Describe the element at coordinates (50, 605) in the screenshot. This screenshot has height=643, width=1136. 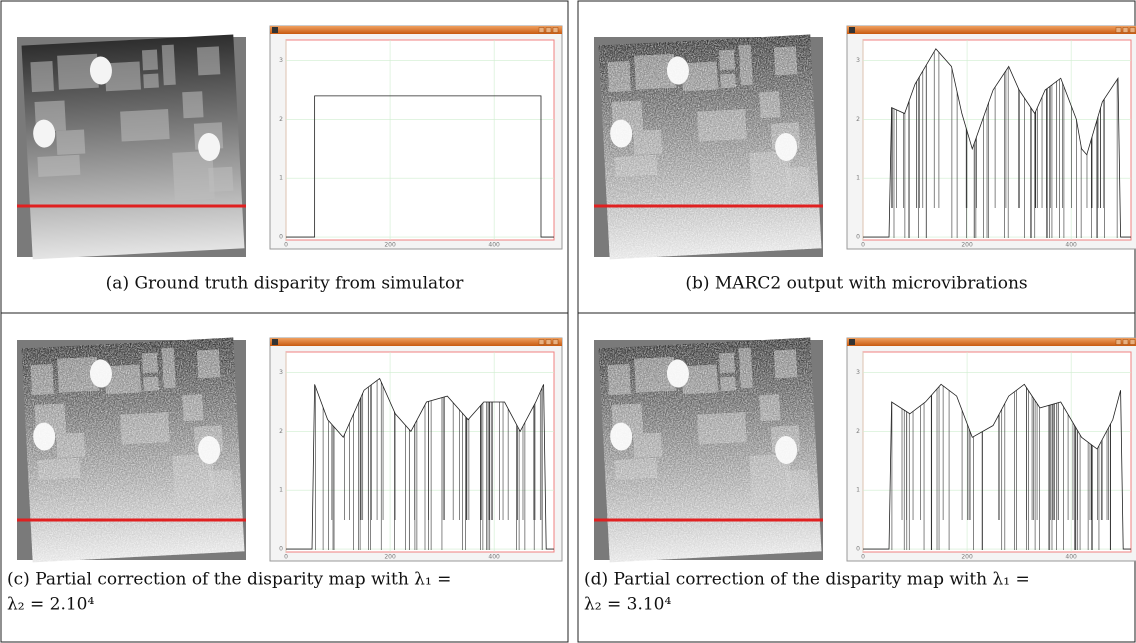
I see `caption: λ₂ = 2.10⁴` at that location.